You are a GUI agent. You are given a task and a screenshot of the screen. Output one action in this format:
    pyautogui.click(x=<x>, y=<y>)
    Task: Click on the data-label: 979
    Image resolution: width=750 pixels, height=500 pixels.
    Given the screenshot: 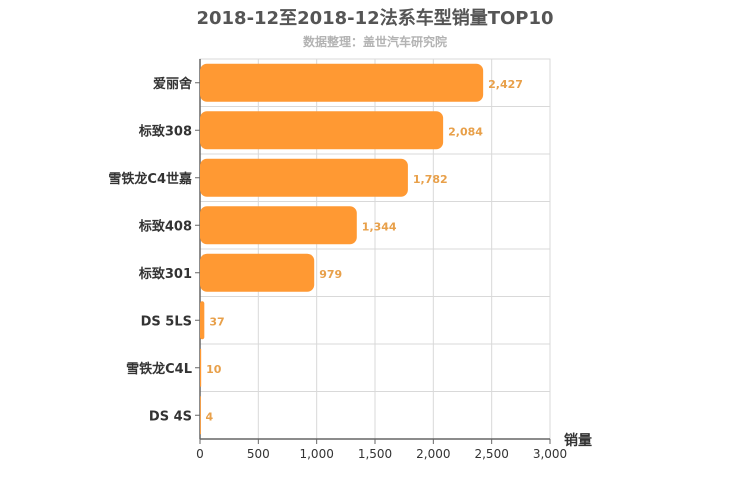 What is the action you would take?
    pyautogui.click(x=330, y=274)
    